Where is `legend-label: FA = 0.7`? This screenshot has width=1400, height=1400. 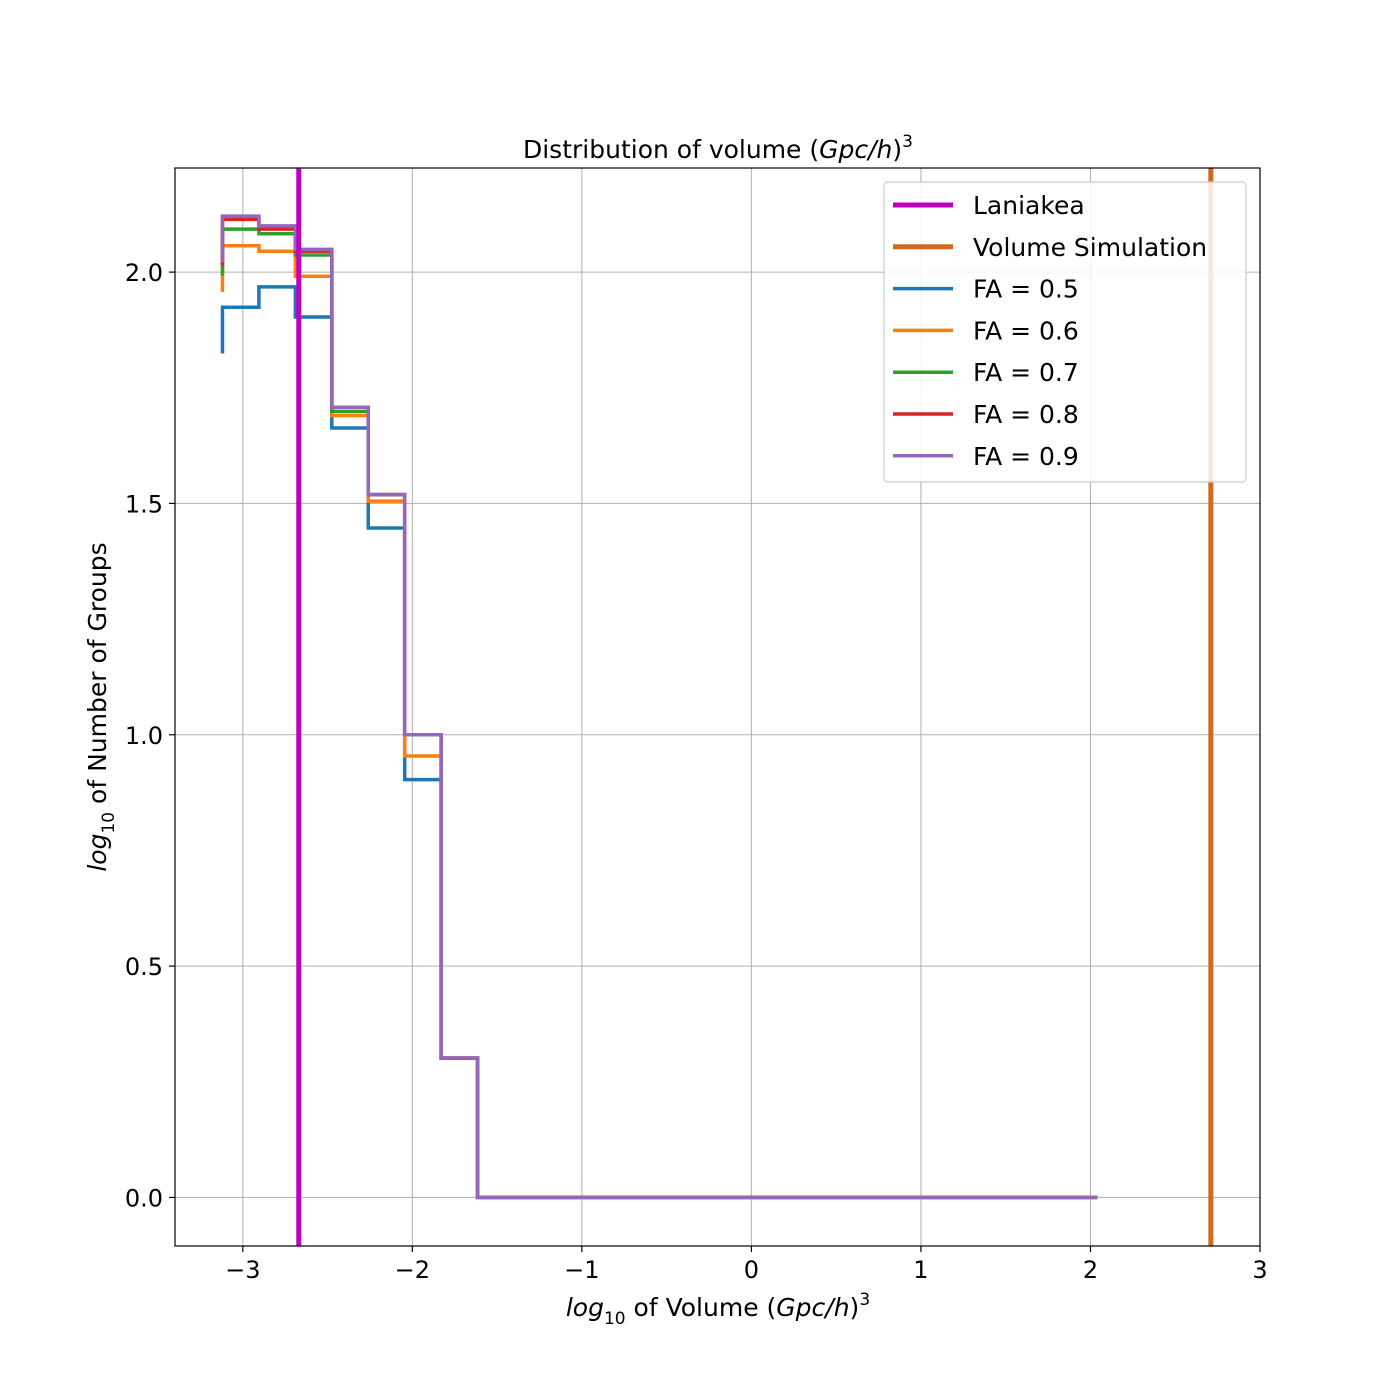
legend-label: FA = 0.7 is located at coordinates (1026, 372).